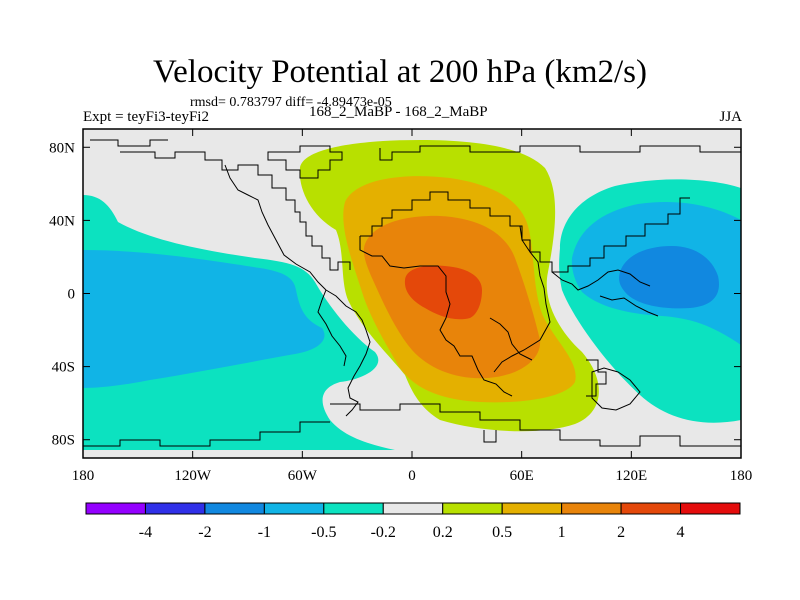  Describe the element at coordinates (412, 476) in the screenshot. I see `x-tick-label: 0` at that location.